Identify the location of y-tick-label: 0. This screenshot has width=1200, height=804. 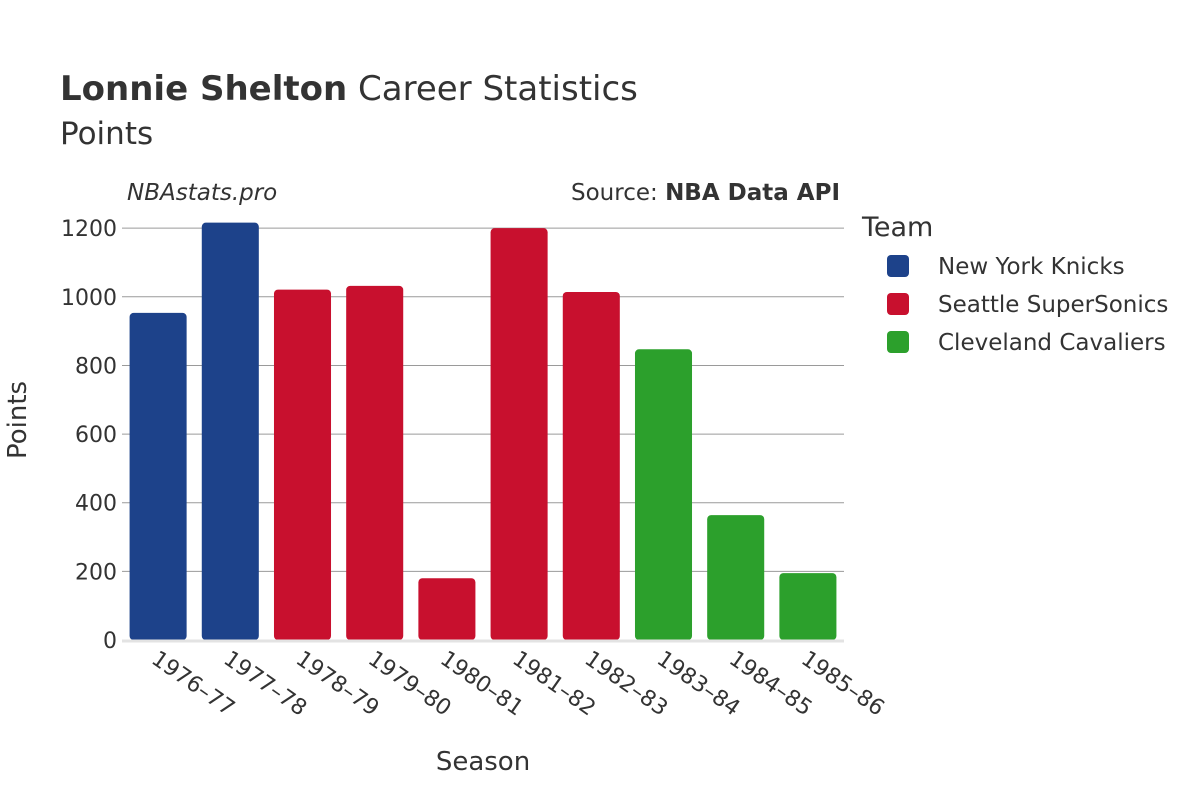
(110, 641).